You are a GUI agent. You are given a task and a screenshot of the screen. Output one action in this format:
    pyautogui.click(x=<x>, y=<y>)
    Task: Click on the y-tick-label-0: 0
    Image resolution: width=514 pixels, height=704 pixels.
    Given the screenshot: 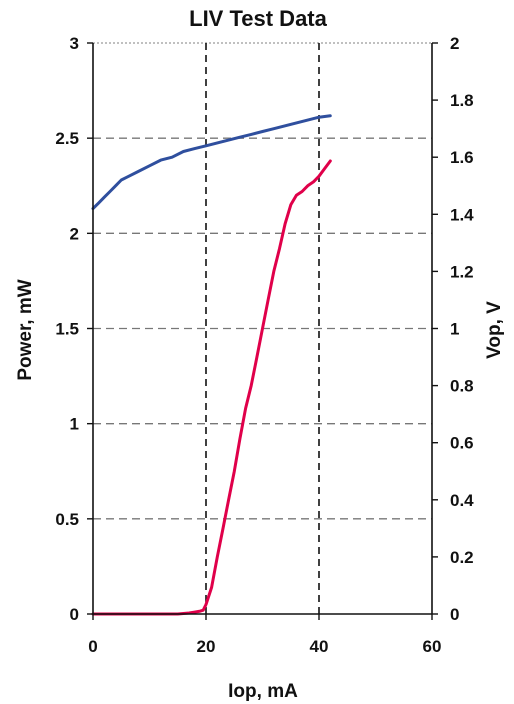 What is the action you would take?
    pyautogui.click(x=74, y=614)
    